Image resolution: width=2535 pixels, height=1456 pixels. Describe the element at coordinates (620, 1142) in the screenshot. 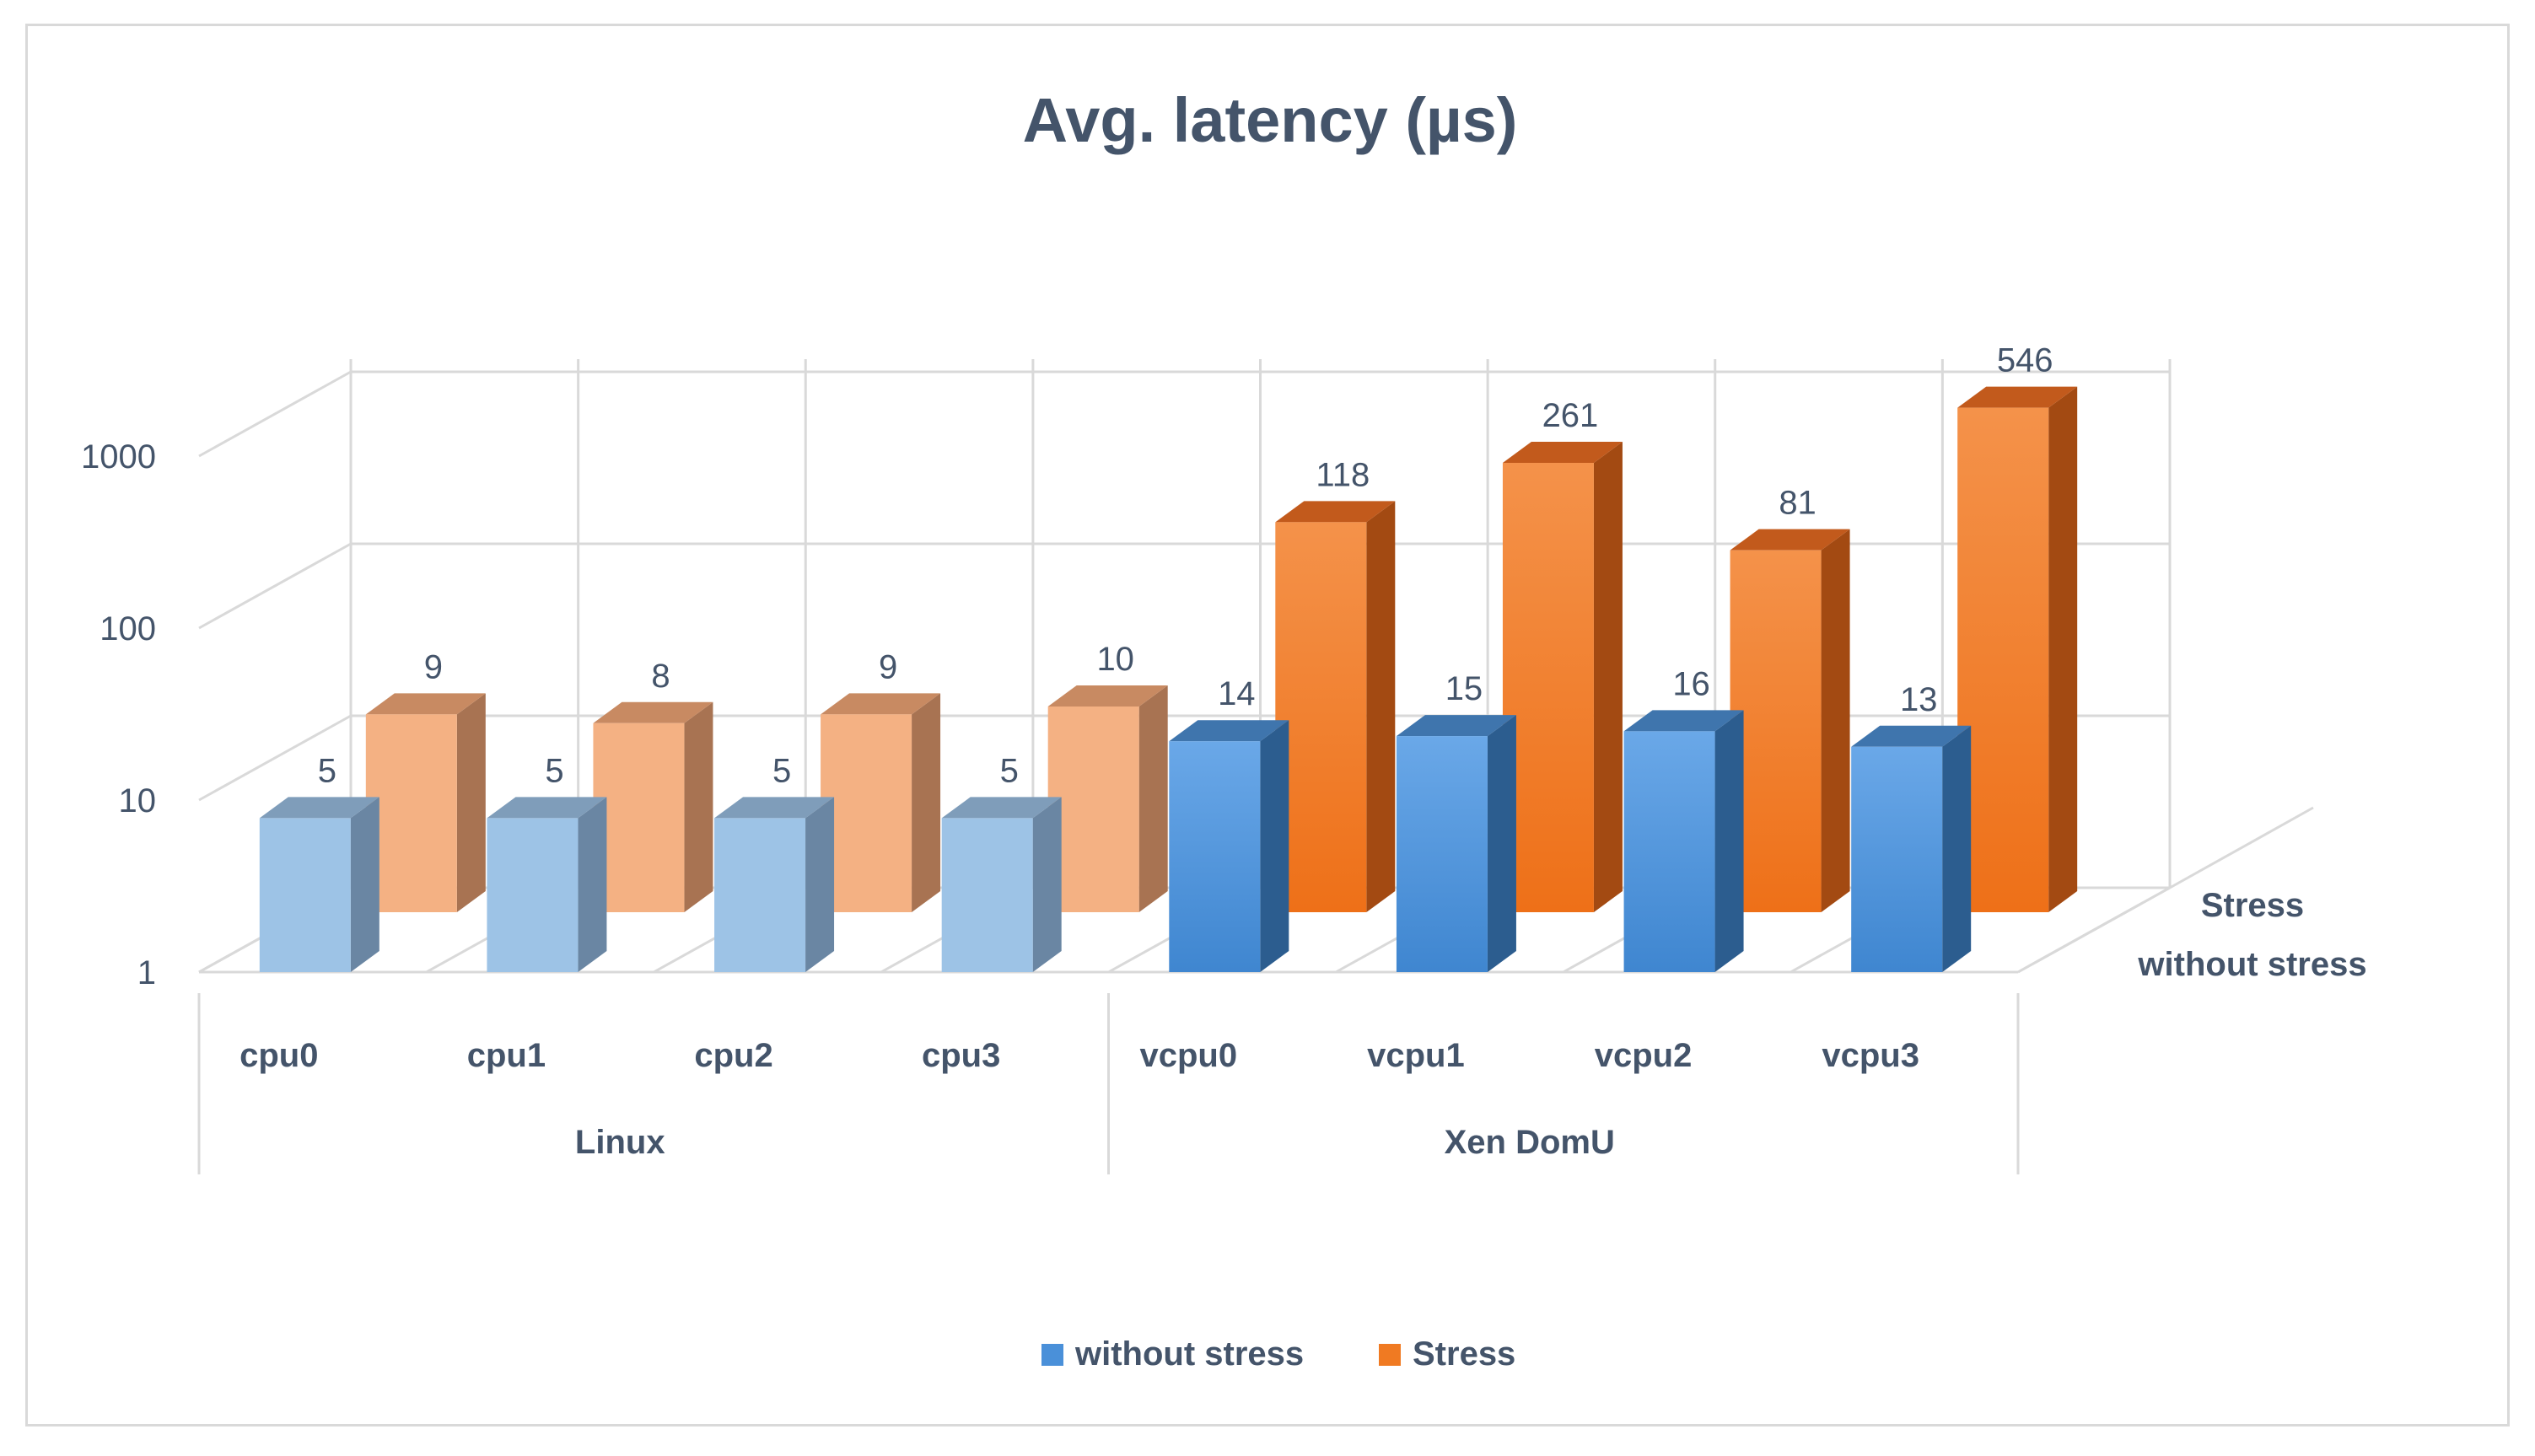

I see `group-label: Linux` at that location.